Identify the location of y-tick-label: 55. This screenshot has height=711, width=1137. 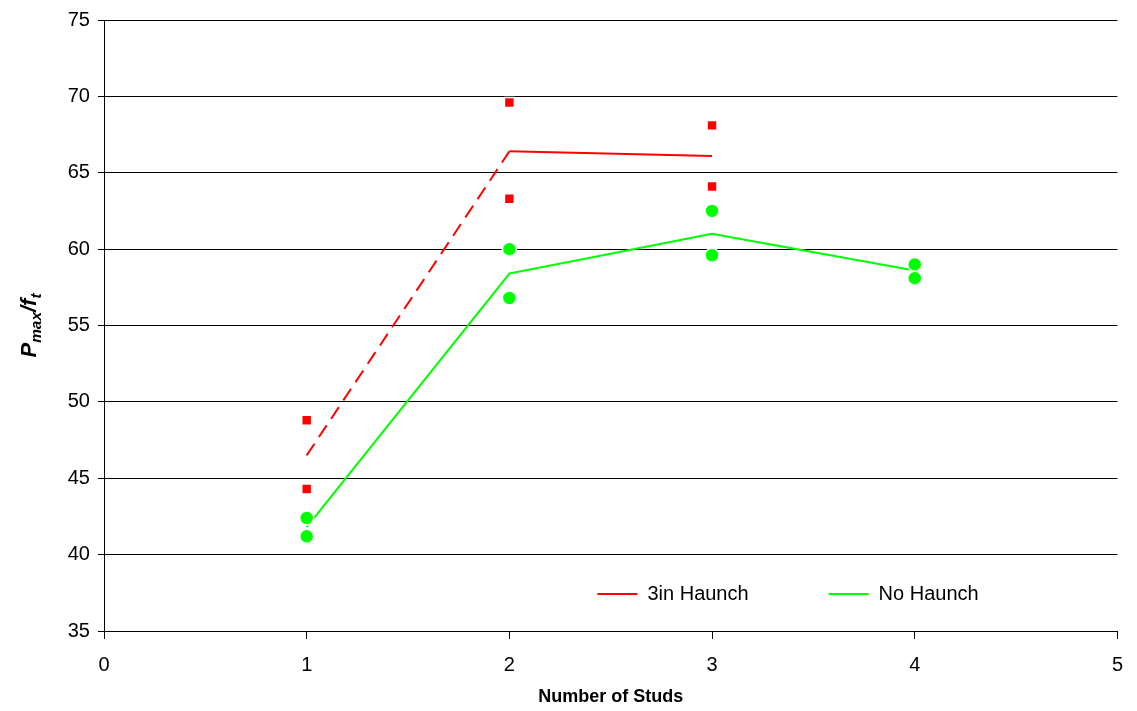
(78, 324).